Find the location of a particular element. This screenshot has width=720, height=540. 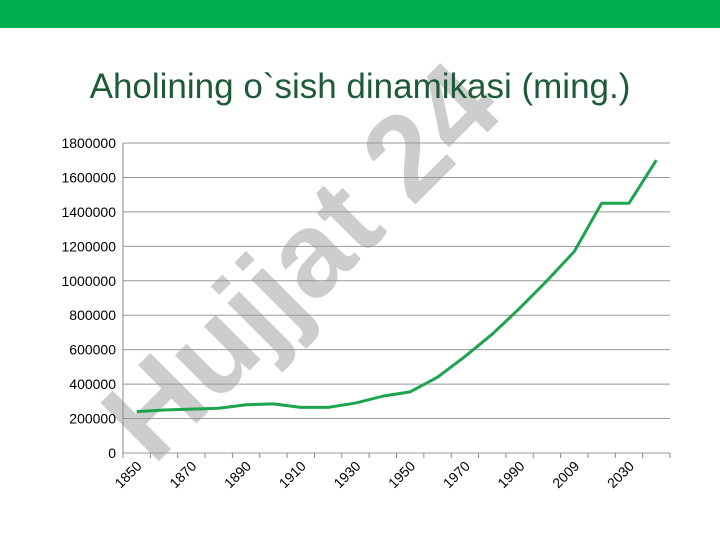

x-tick-label: 1910 is located at coordinates (292, 474).